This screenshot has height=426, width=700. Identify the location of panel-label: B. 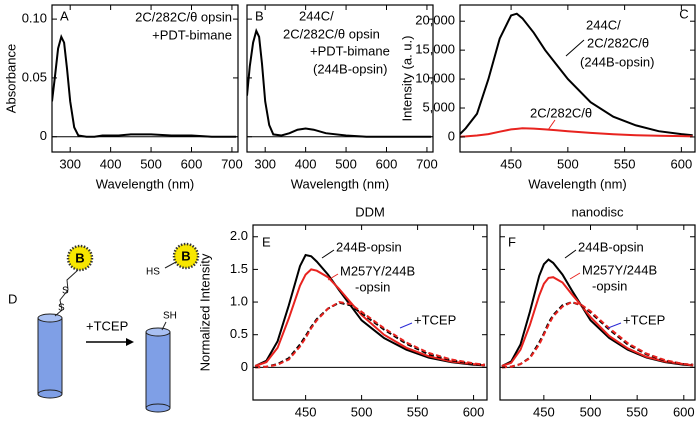
(259, 15).